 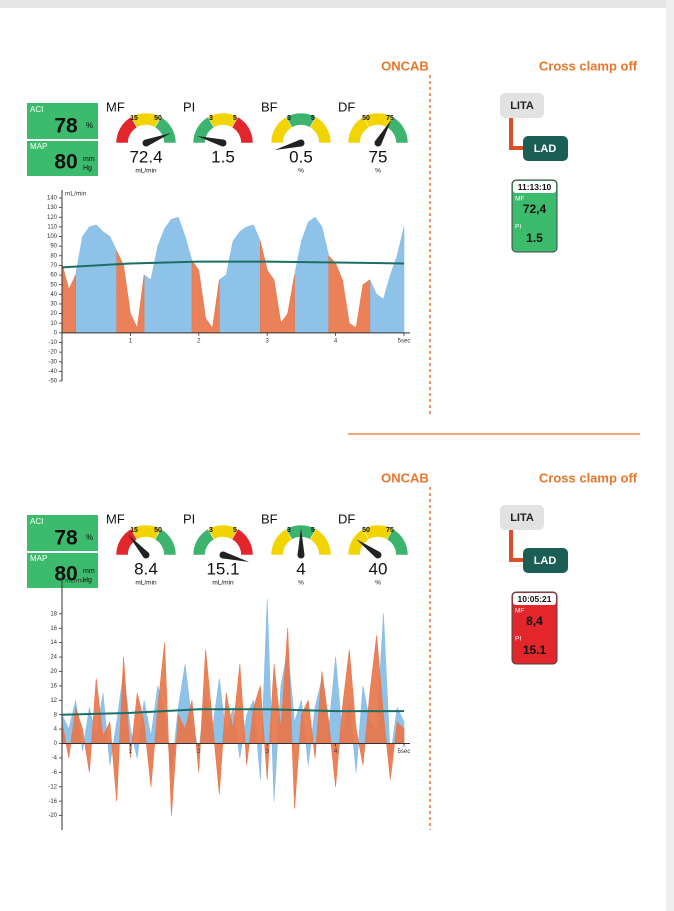 What do you see at coordinates (378, 156) in the screenshot?
I see `gauge-value: 75` at bounding box center [378, 156].